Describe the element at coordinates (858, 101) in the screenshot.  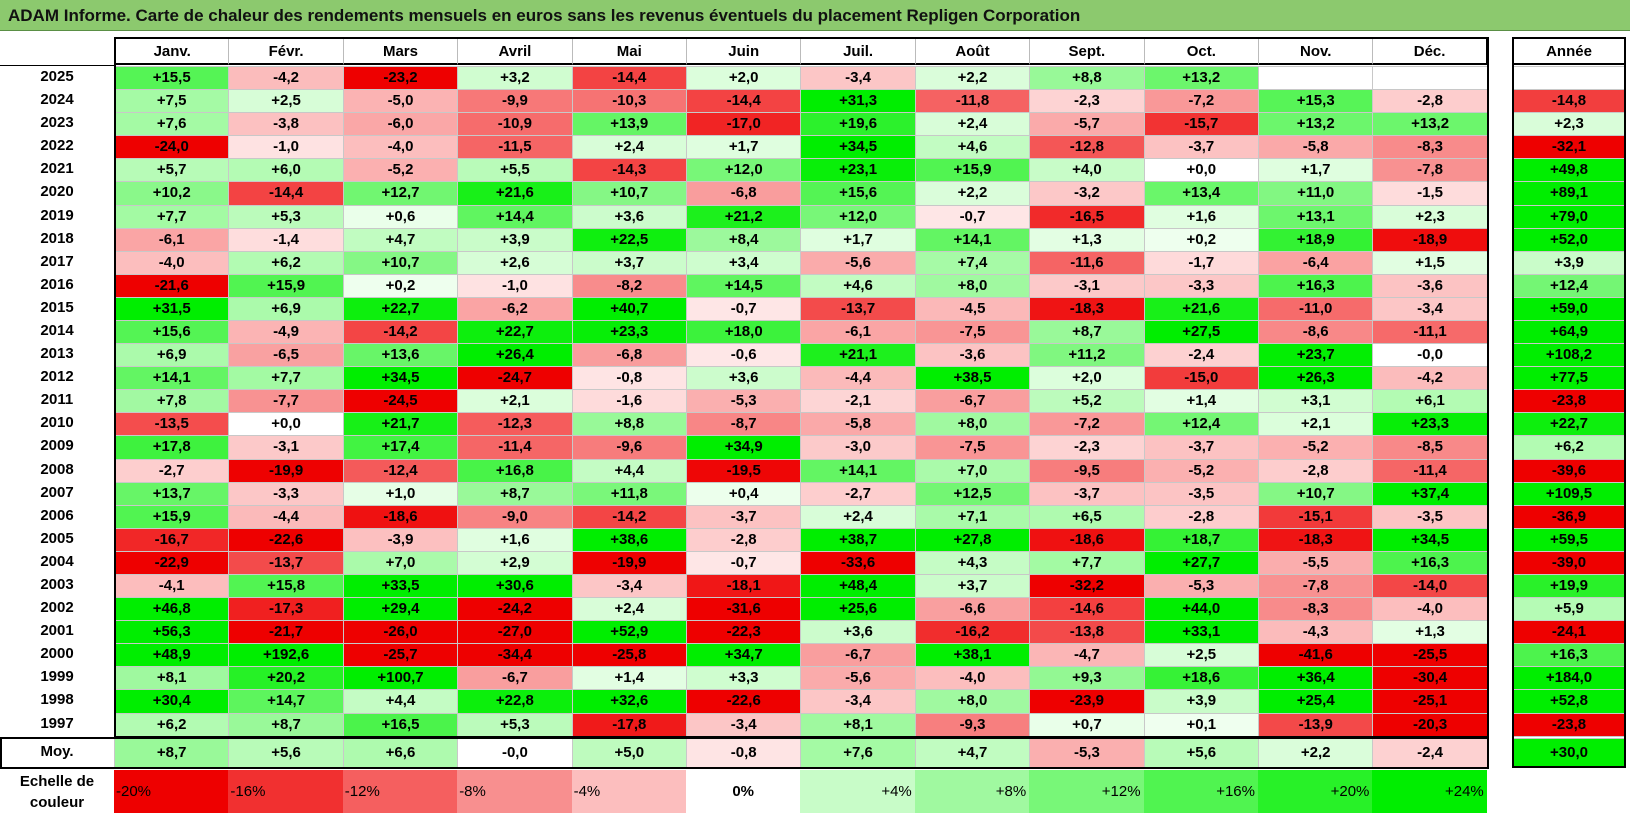
I see `heatmap-cell: +31,3` at that location.